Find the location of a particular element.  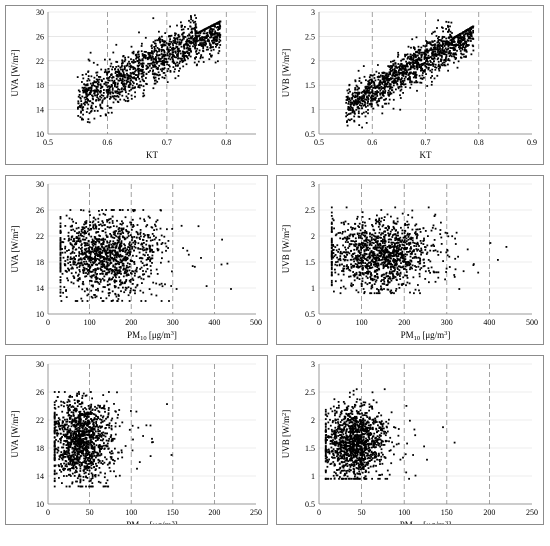

x-tick-label: 0.9 is located at coordinates (532, 142).